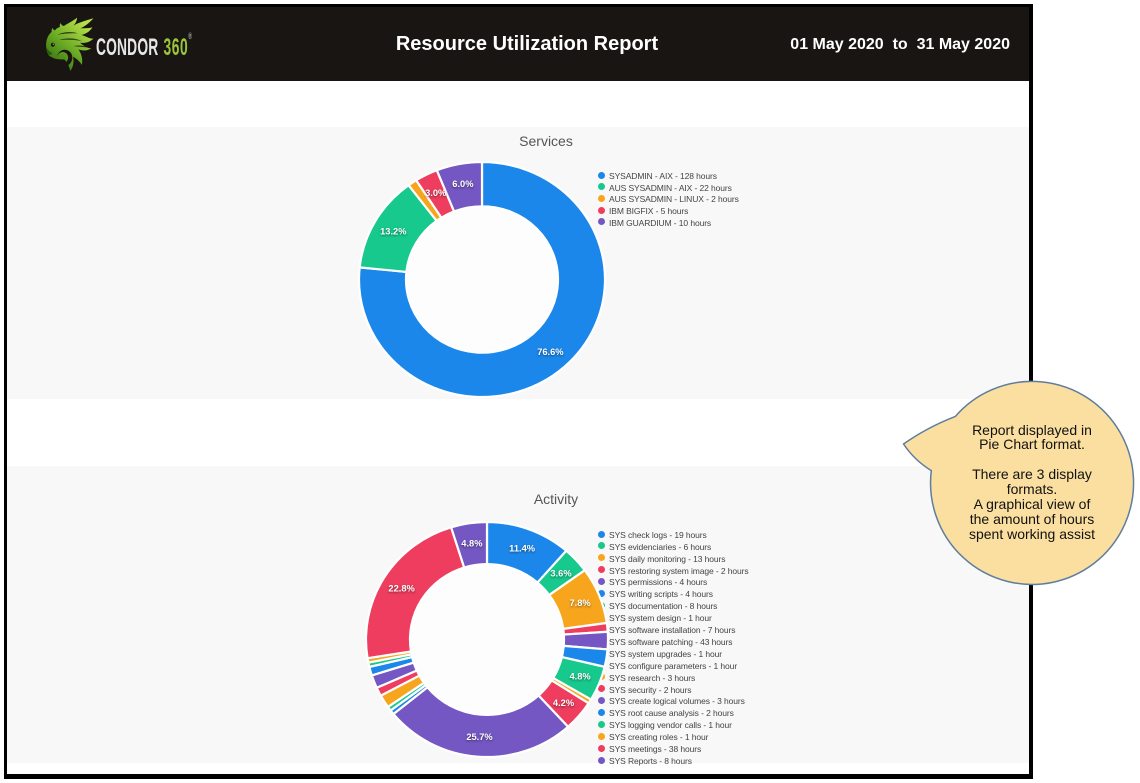 This screenshot has width=1140, height=783. I want to click on svg-text: 22.8%, so click(401, 588).